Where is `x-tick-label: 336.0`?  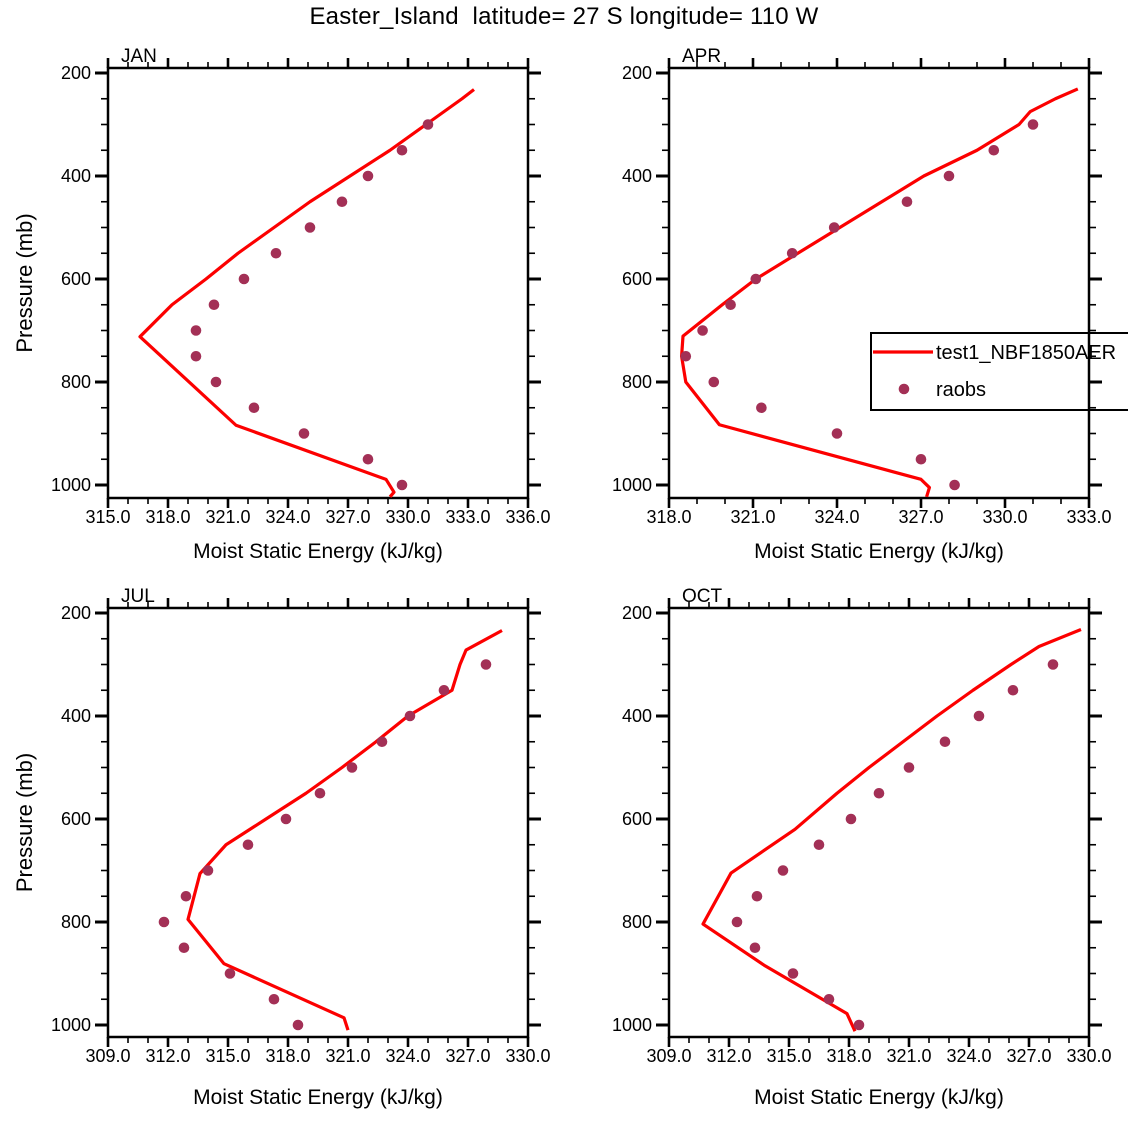 x-tick-label: 336.0 is located at coordinates (527, 517).